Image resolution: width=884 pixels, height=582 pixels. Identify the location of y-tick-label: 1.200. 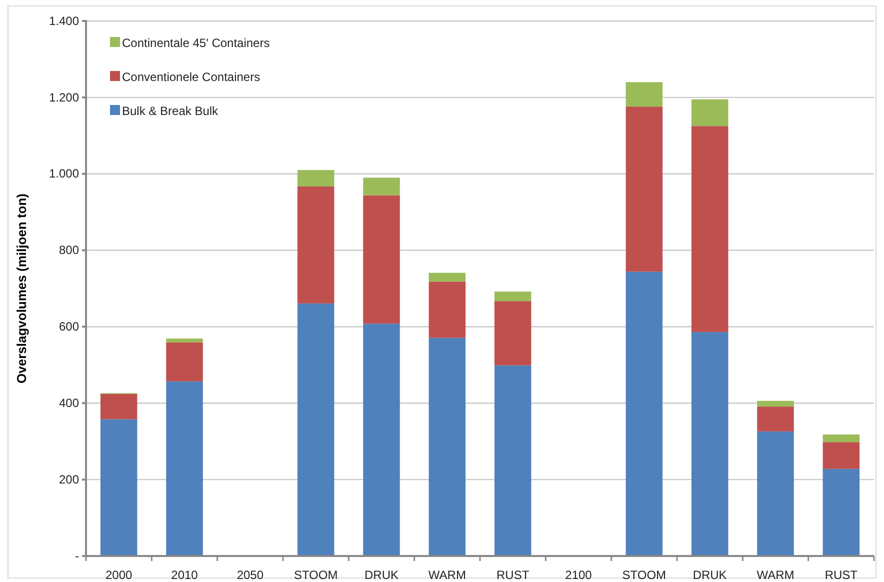
(64, 97).